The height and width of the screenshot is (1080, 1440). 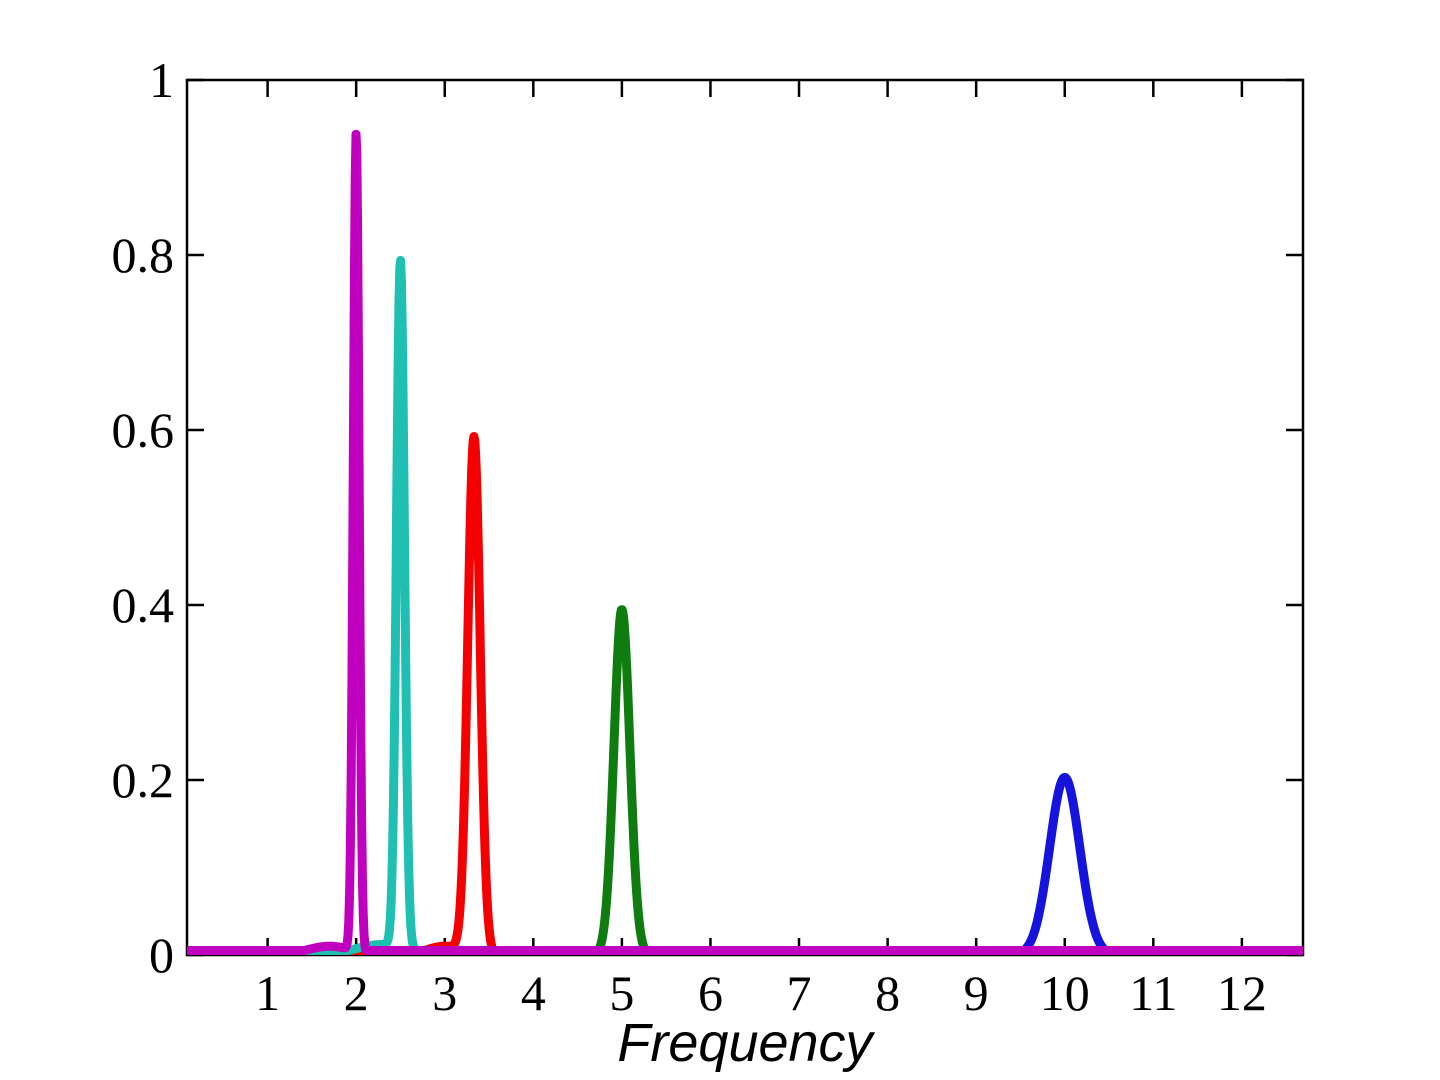 I want to click on x-tick-label: 5, so click(x=622, y=993).